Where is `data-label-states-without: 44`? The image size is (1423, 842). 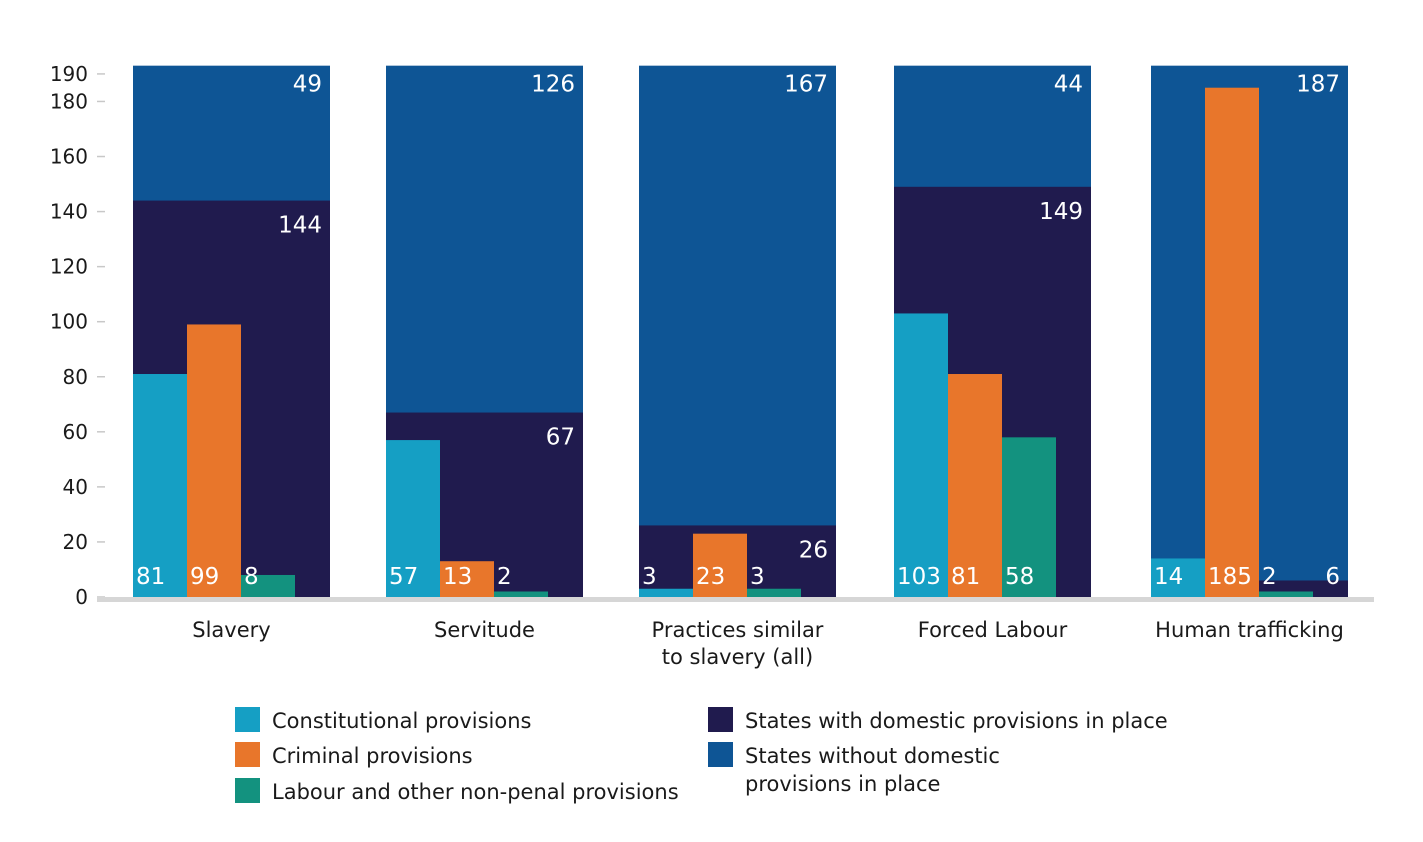
data-label-states-without: 44 is located at coordinates (1068, 85).